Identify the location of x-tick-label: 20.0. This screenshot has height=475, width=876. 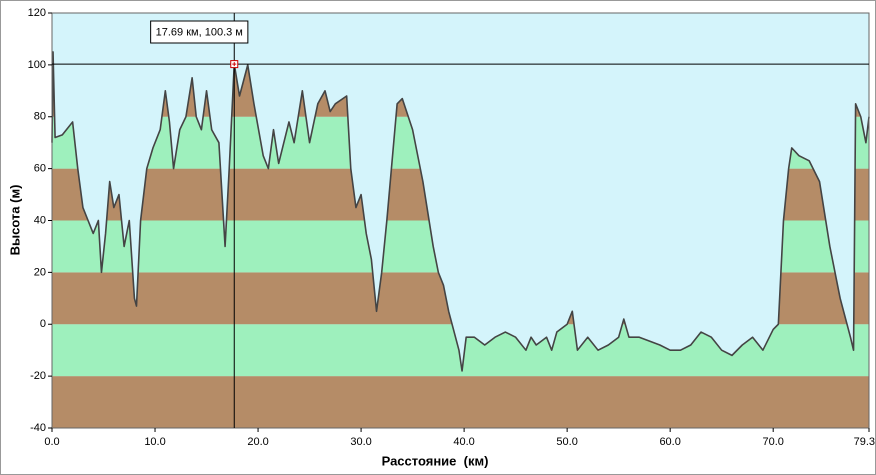
(257, 442).